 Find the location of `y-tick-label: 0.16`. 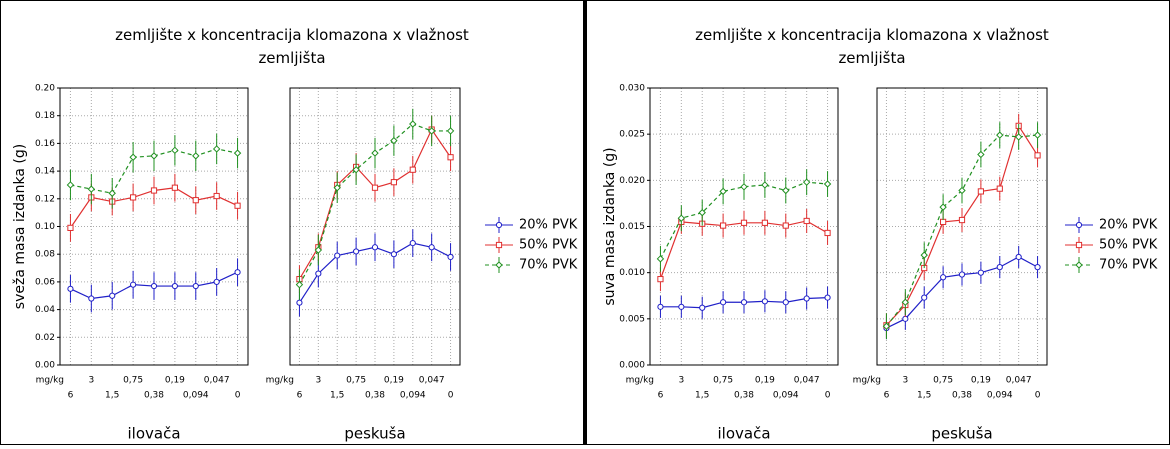

y-tick-label: 0.16 is located at coordinates (45, 144).